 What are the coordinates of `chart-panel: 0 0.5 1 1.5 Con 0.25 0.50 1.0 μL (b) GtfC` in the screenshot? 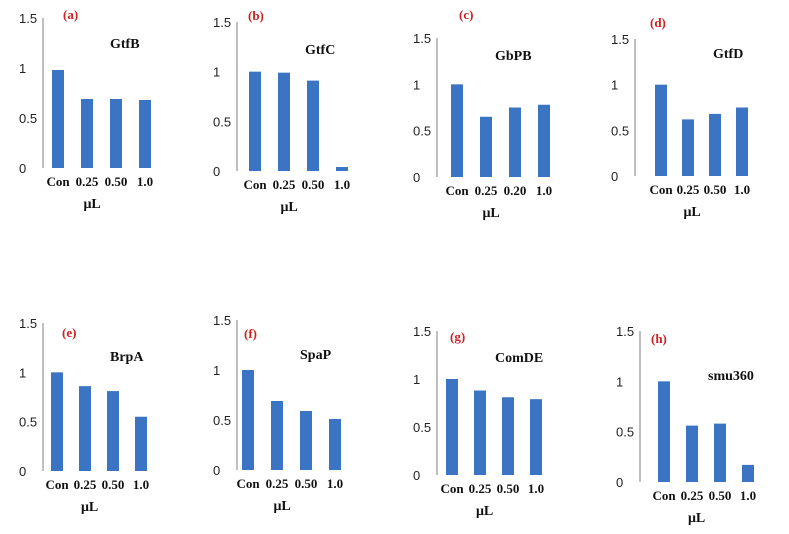 It's located at (281, 111).